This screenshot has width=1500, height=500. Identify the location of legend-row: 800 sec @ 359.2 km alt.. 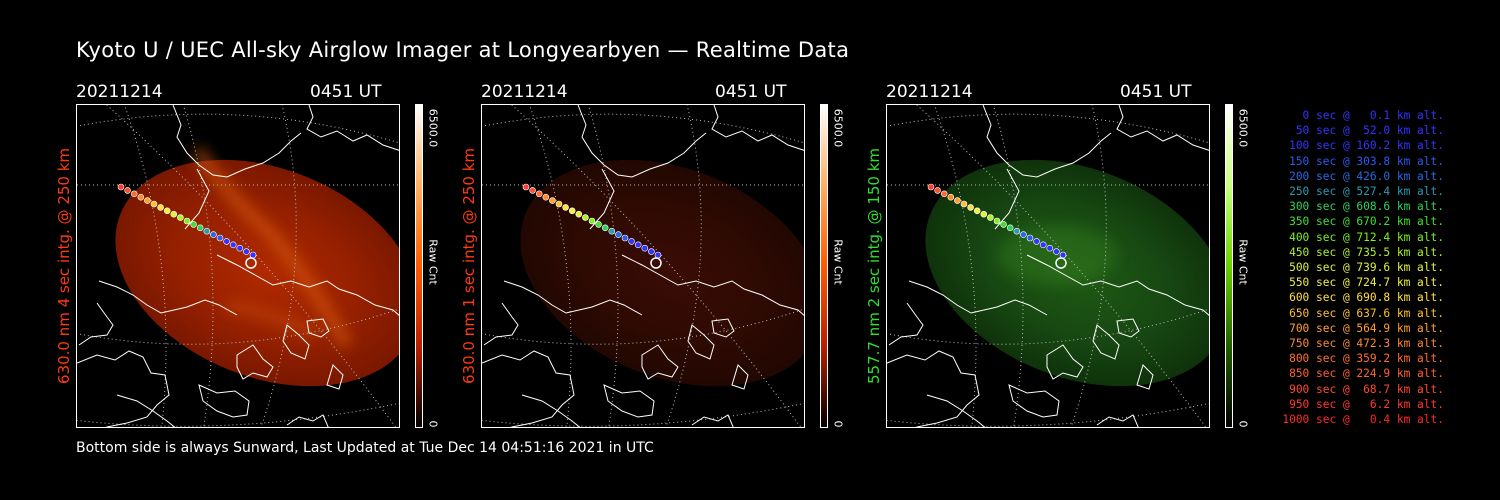
(1366, 359).